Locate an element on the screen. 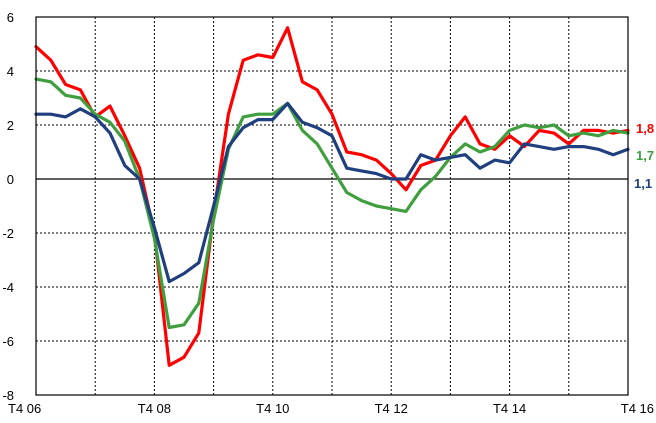 Image resolution: width=656 pixels, height=423 pixels. x-tick-label: T4 06 is located at coordinates (24, 408).